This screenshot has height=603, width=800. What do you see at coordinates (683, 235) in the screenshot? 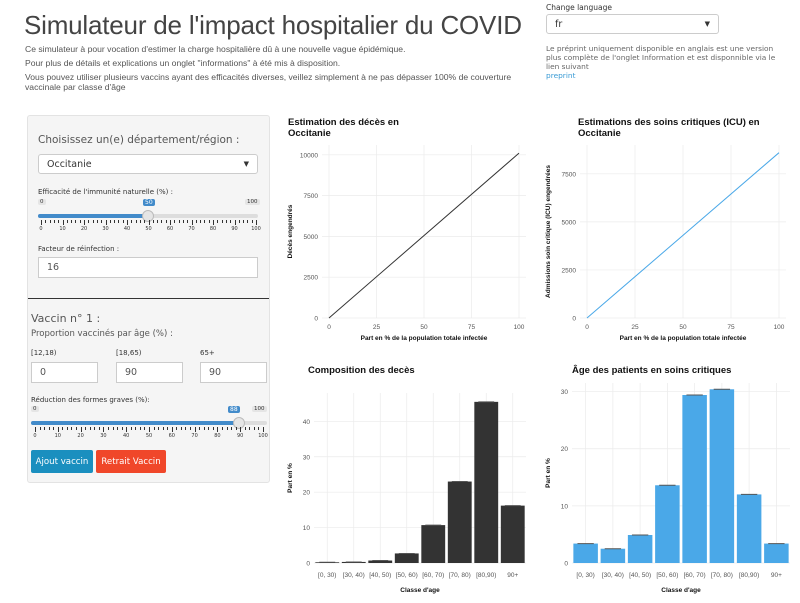
I see `series-line` at bounding box center [683, 235].